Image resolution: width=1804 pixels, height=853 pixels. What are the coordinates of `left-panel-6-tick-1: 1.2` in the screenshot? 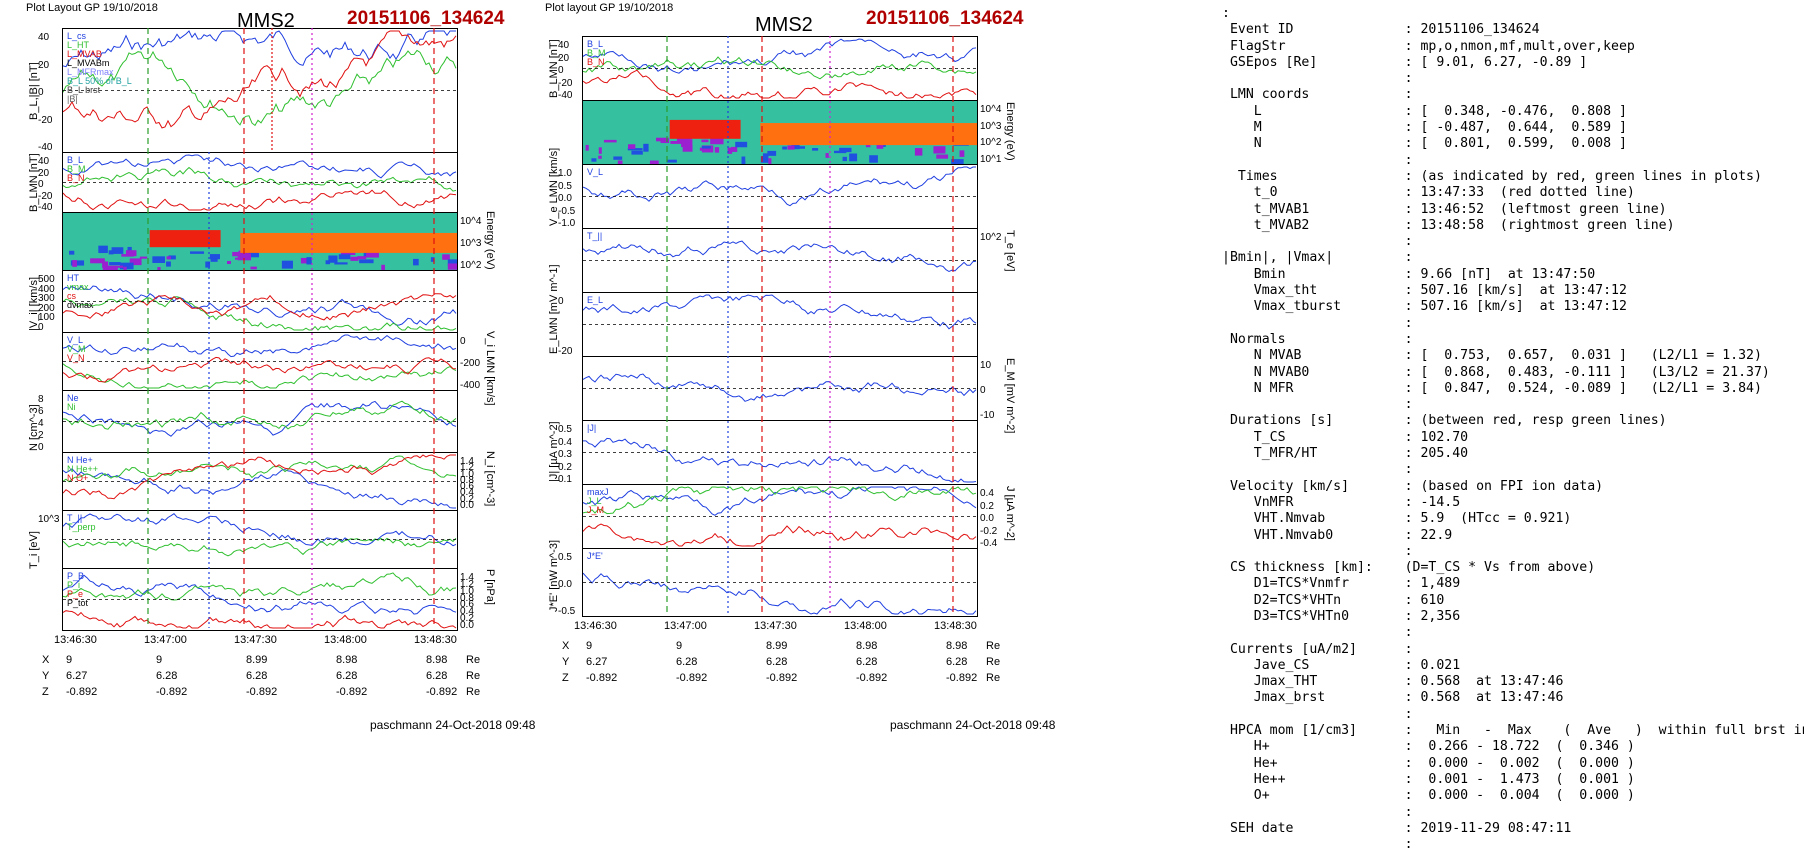 It's located at (467, 468).